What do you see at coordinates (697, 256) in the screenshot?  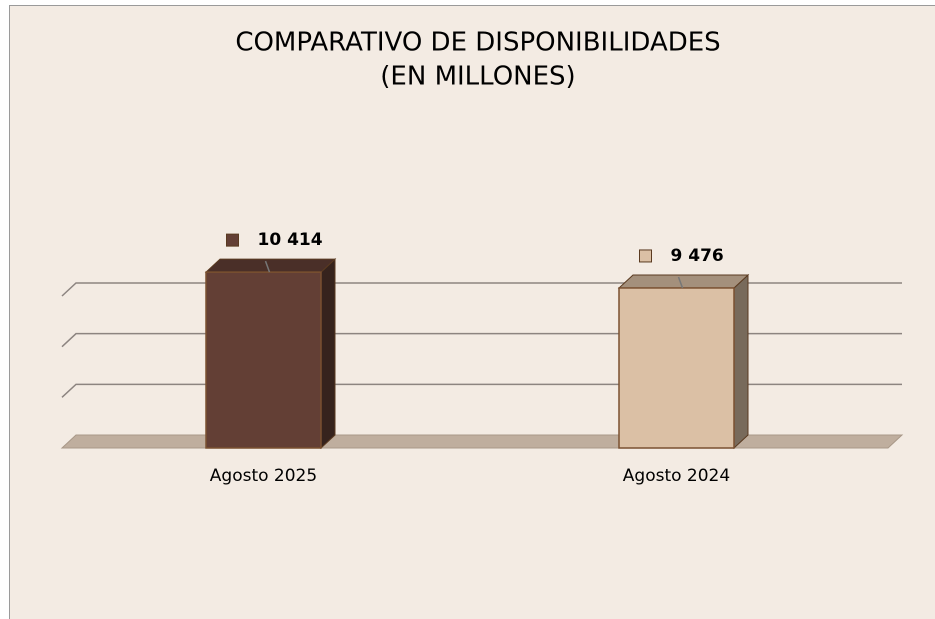 I see `data-label: 9 476` at bounding box center [697, 256].